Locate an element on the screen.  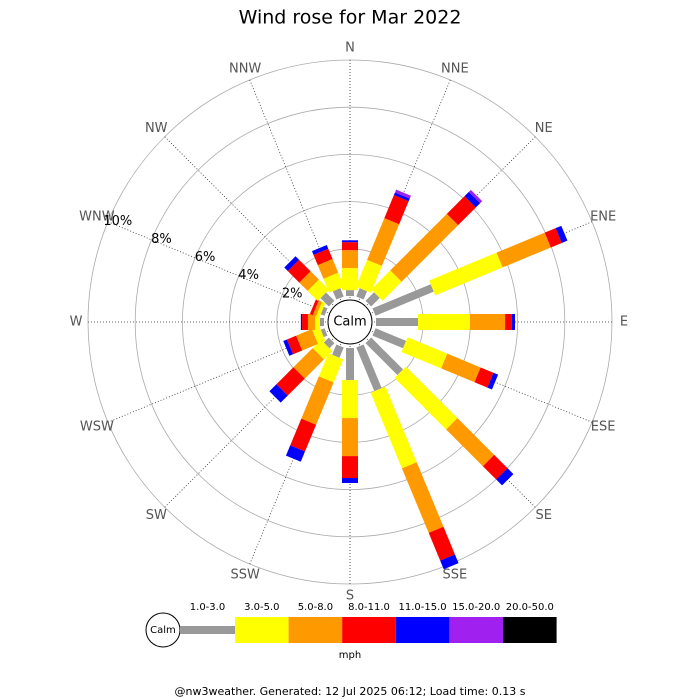
direction-label: WNW is located at coordinates (97, 217).